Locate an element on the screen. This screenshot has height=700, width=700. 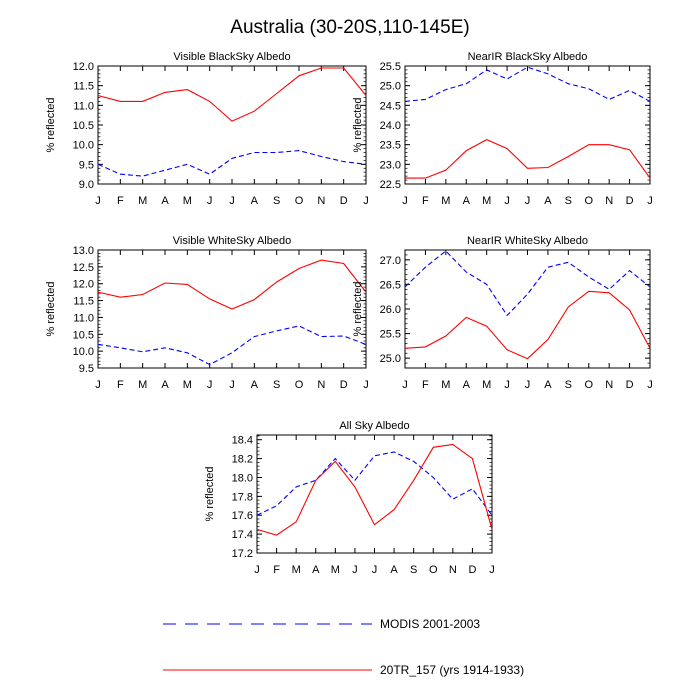
chart-title: Visible WhiteSky Albedo is located at coordinates (232, 241).